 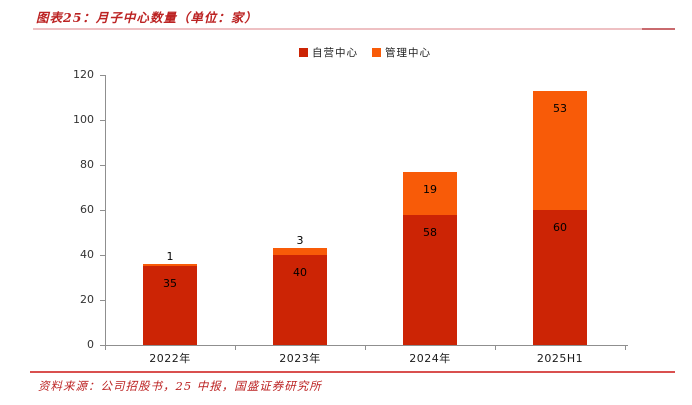 I want to click on y-axis-tick-label: 80, so click(x=87, y=164).